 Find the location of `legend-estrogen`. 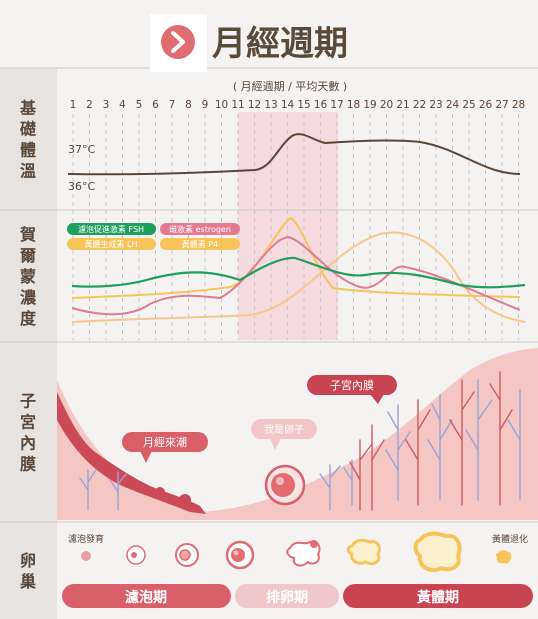

legend-estrogen is located at coordinates (200, 229).